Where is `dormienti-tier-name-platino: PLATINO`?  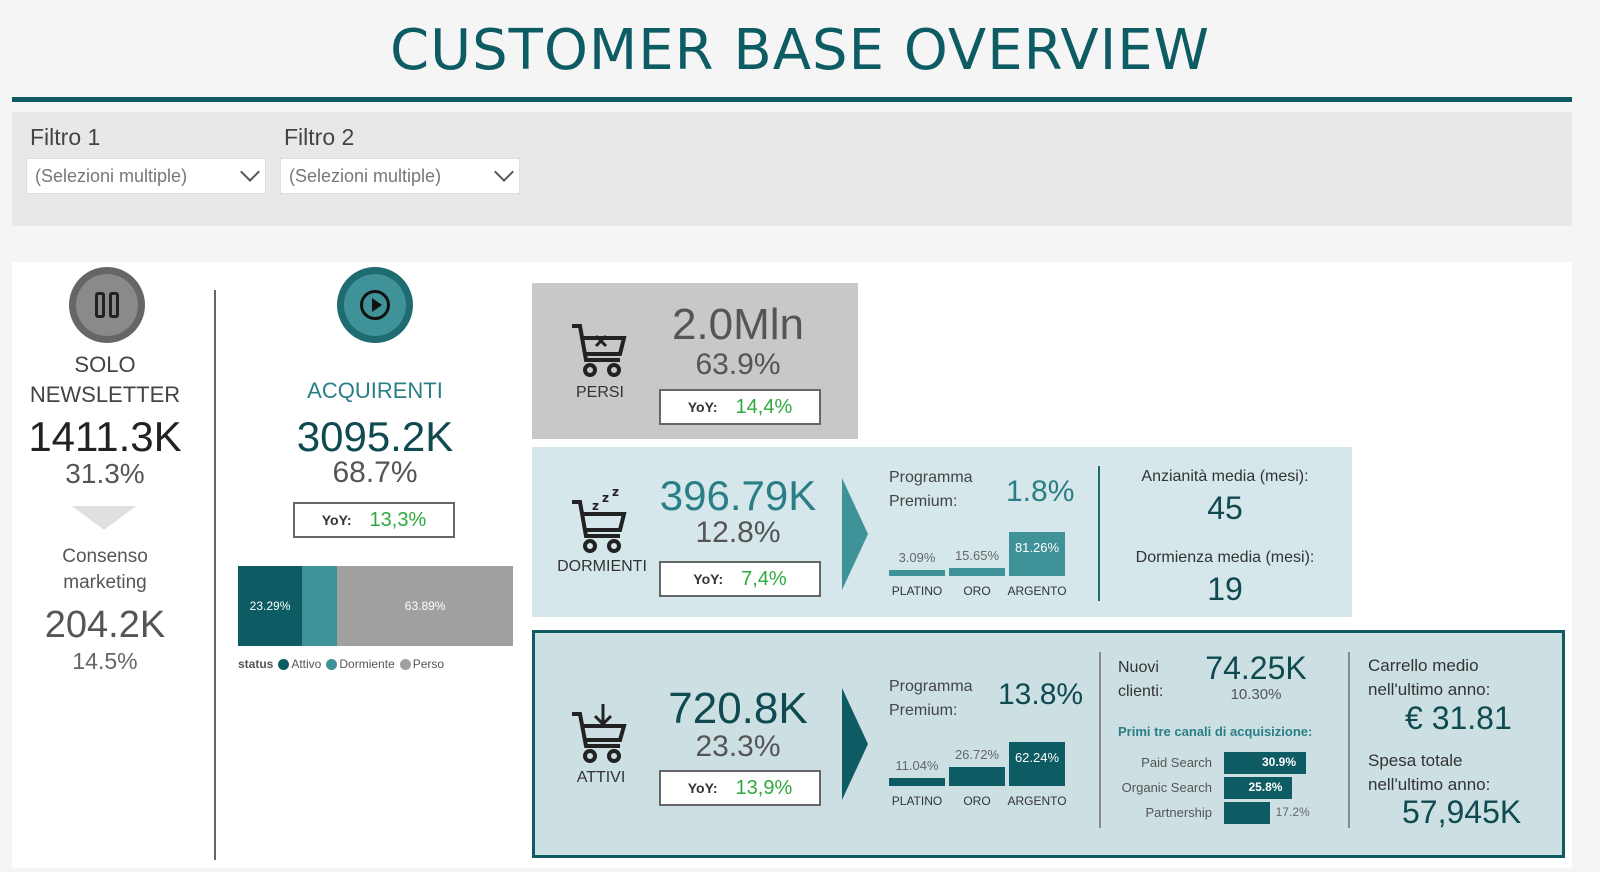 dormienti-tier-name-platino: PLATINO is located at coordinates (917, 591).